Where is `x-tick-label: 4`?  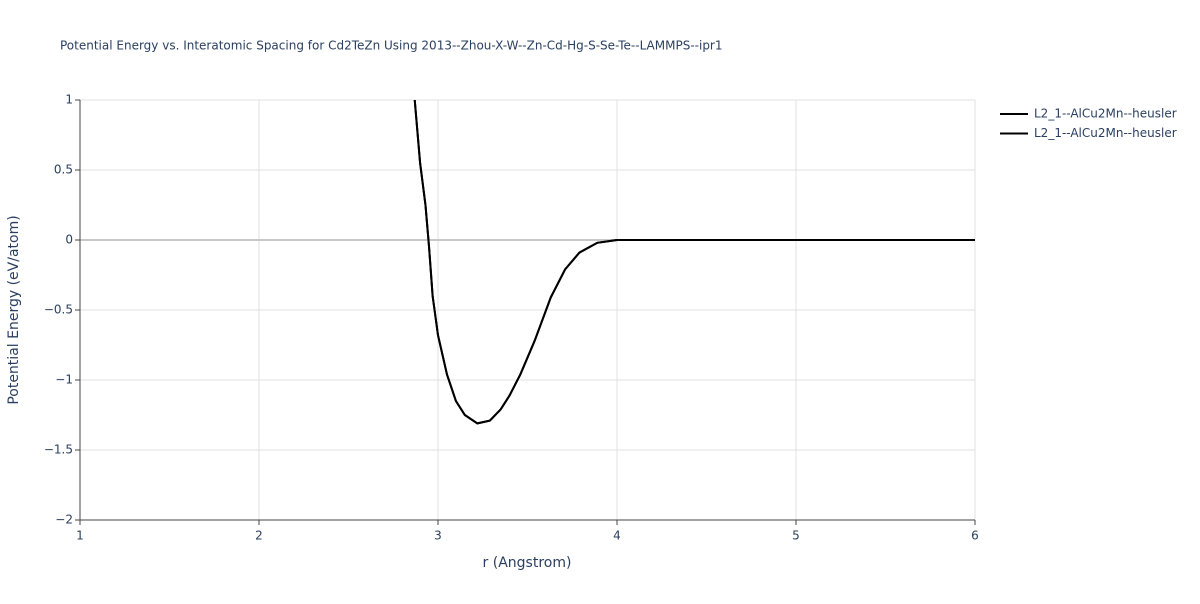 x-tick-label: 4 is located at coordinates (617, 536).